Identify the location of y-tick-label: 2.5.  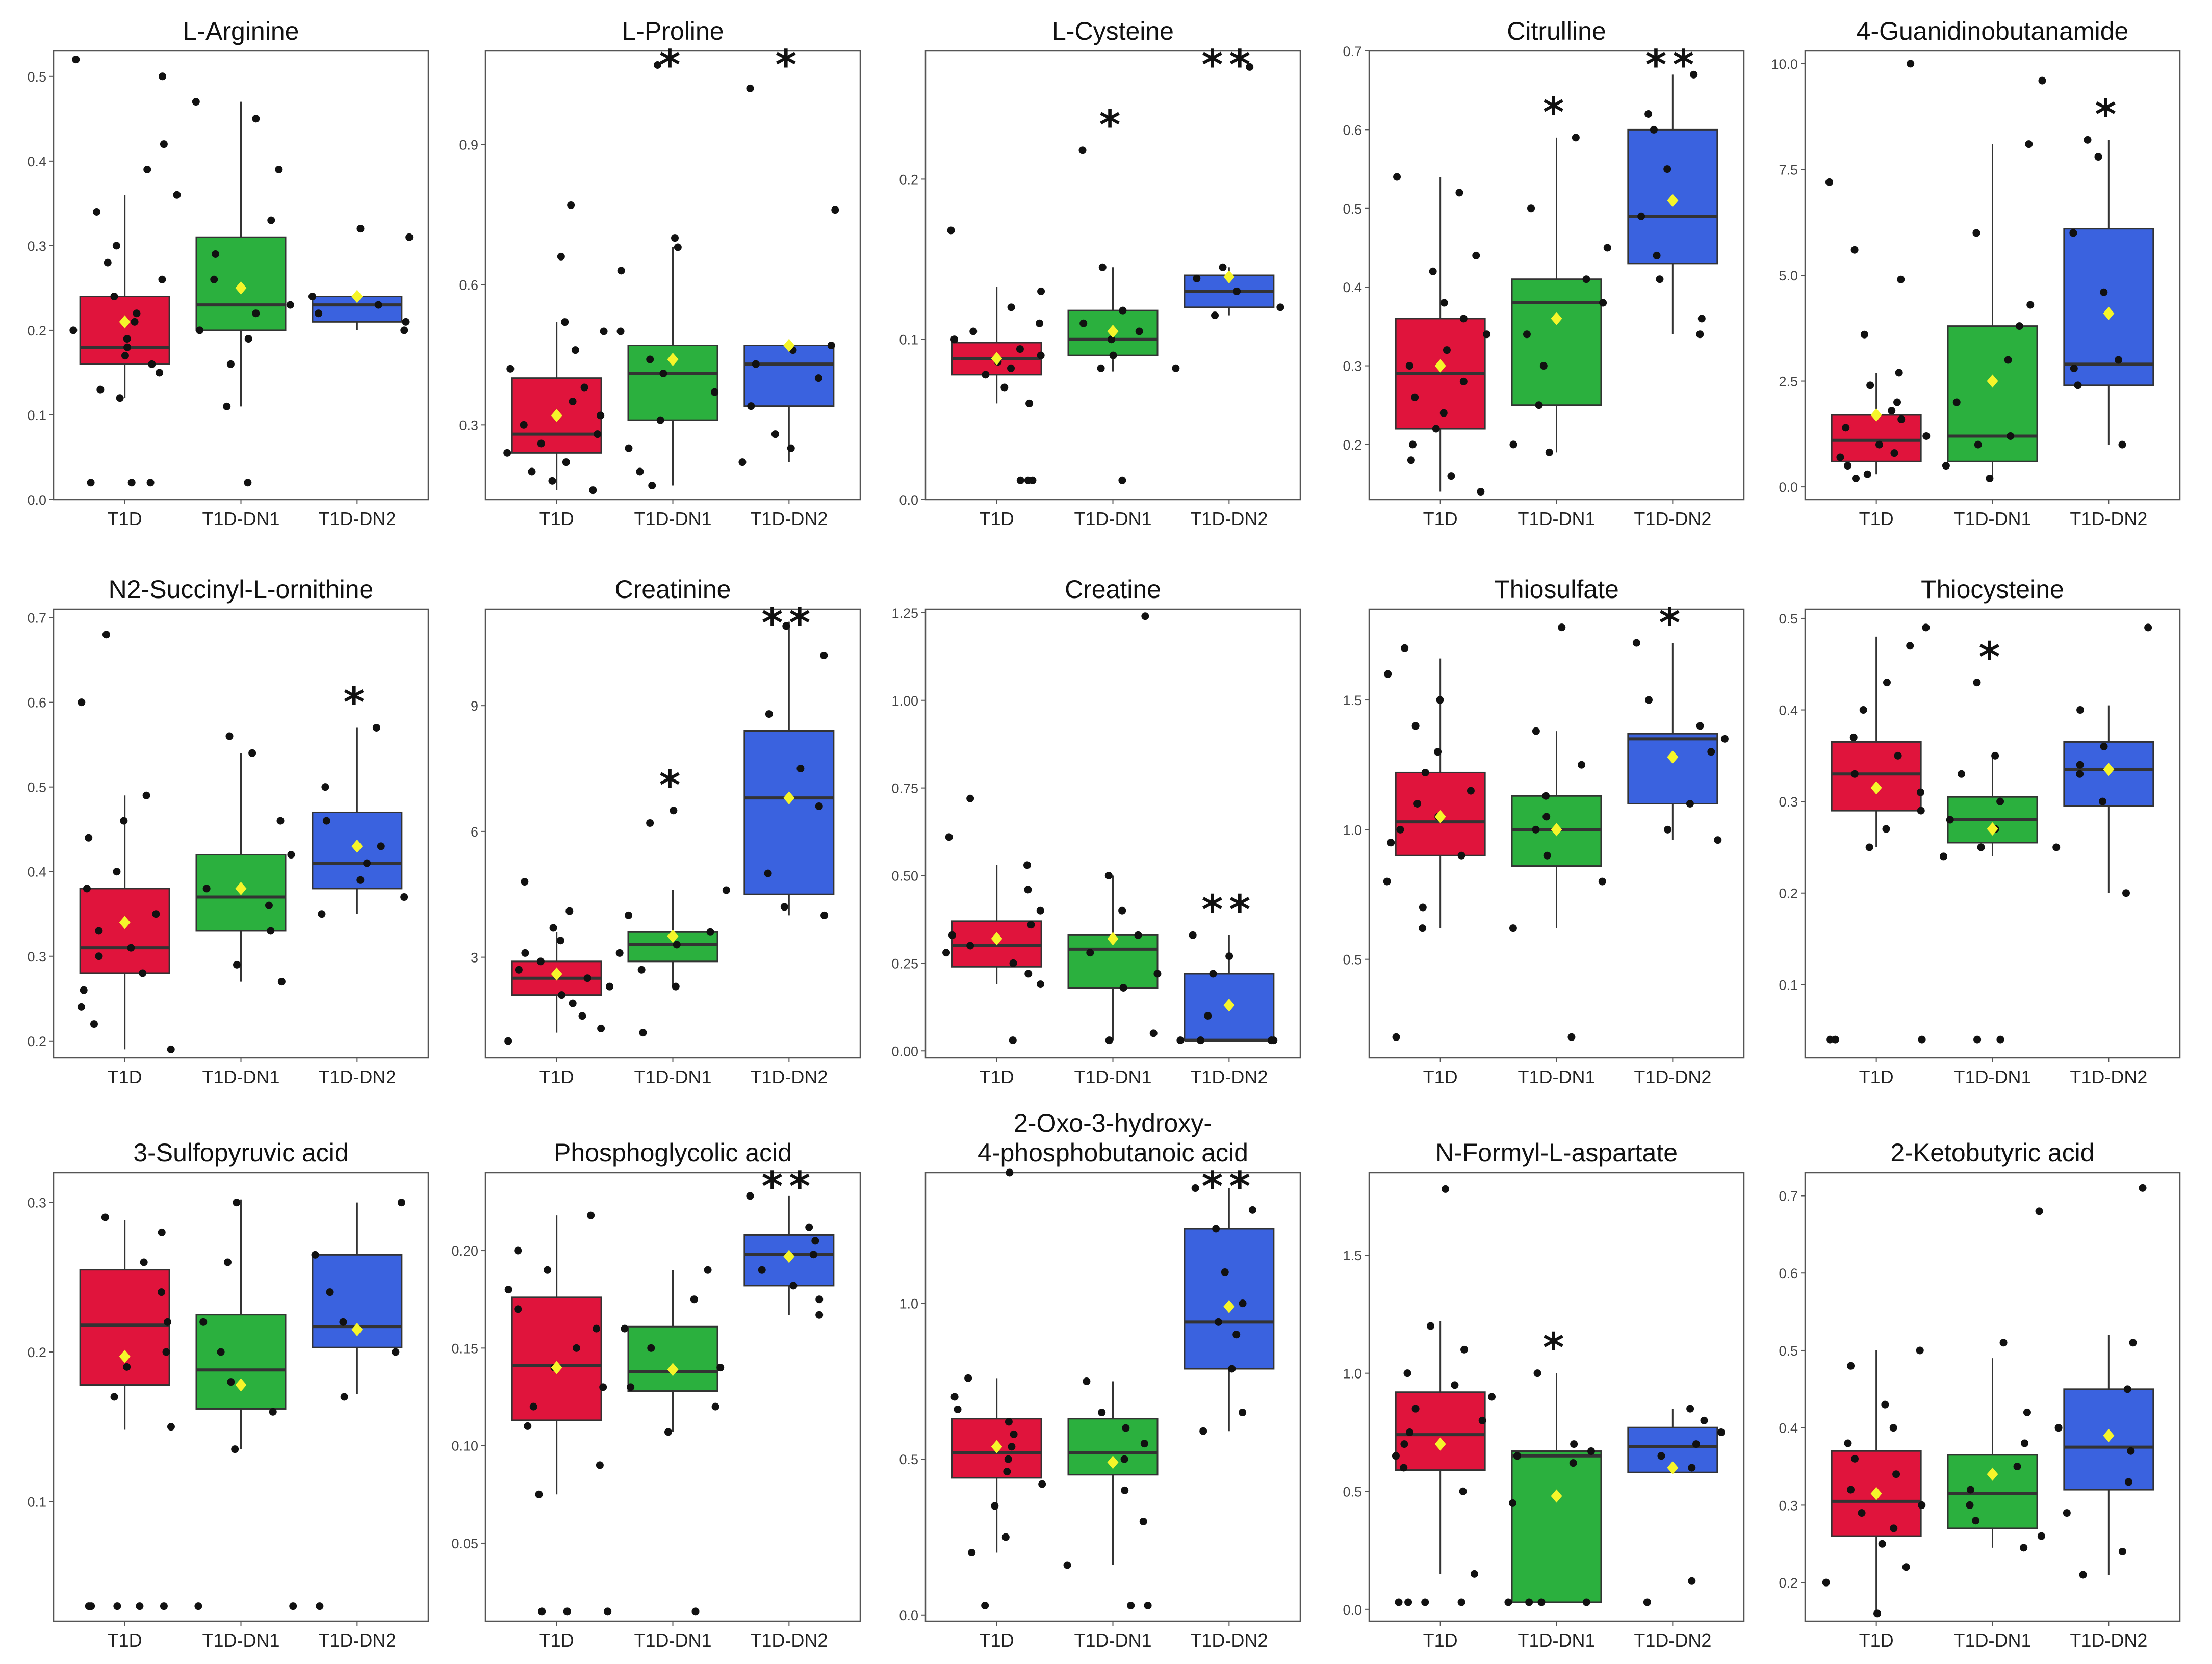
(1788, 381).